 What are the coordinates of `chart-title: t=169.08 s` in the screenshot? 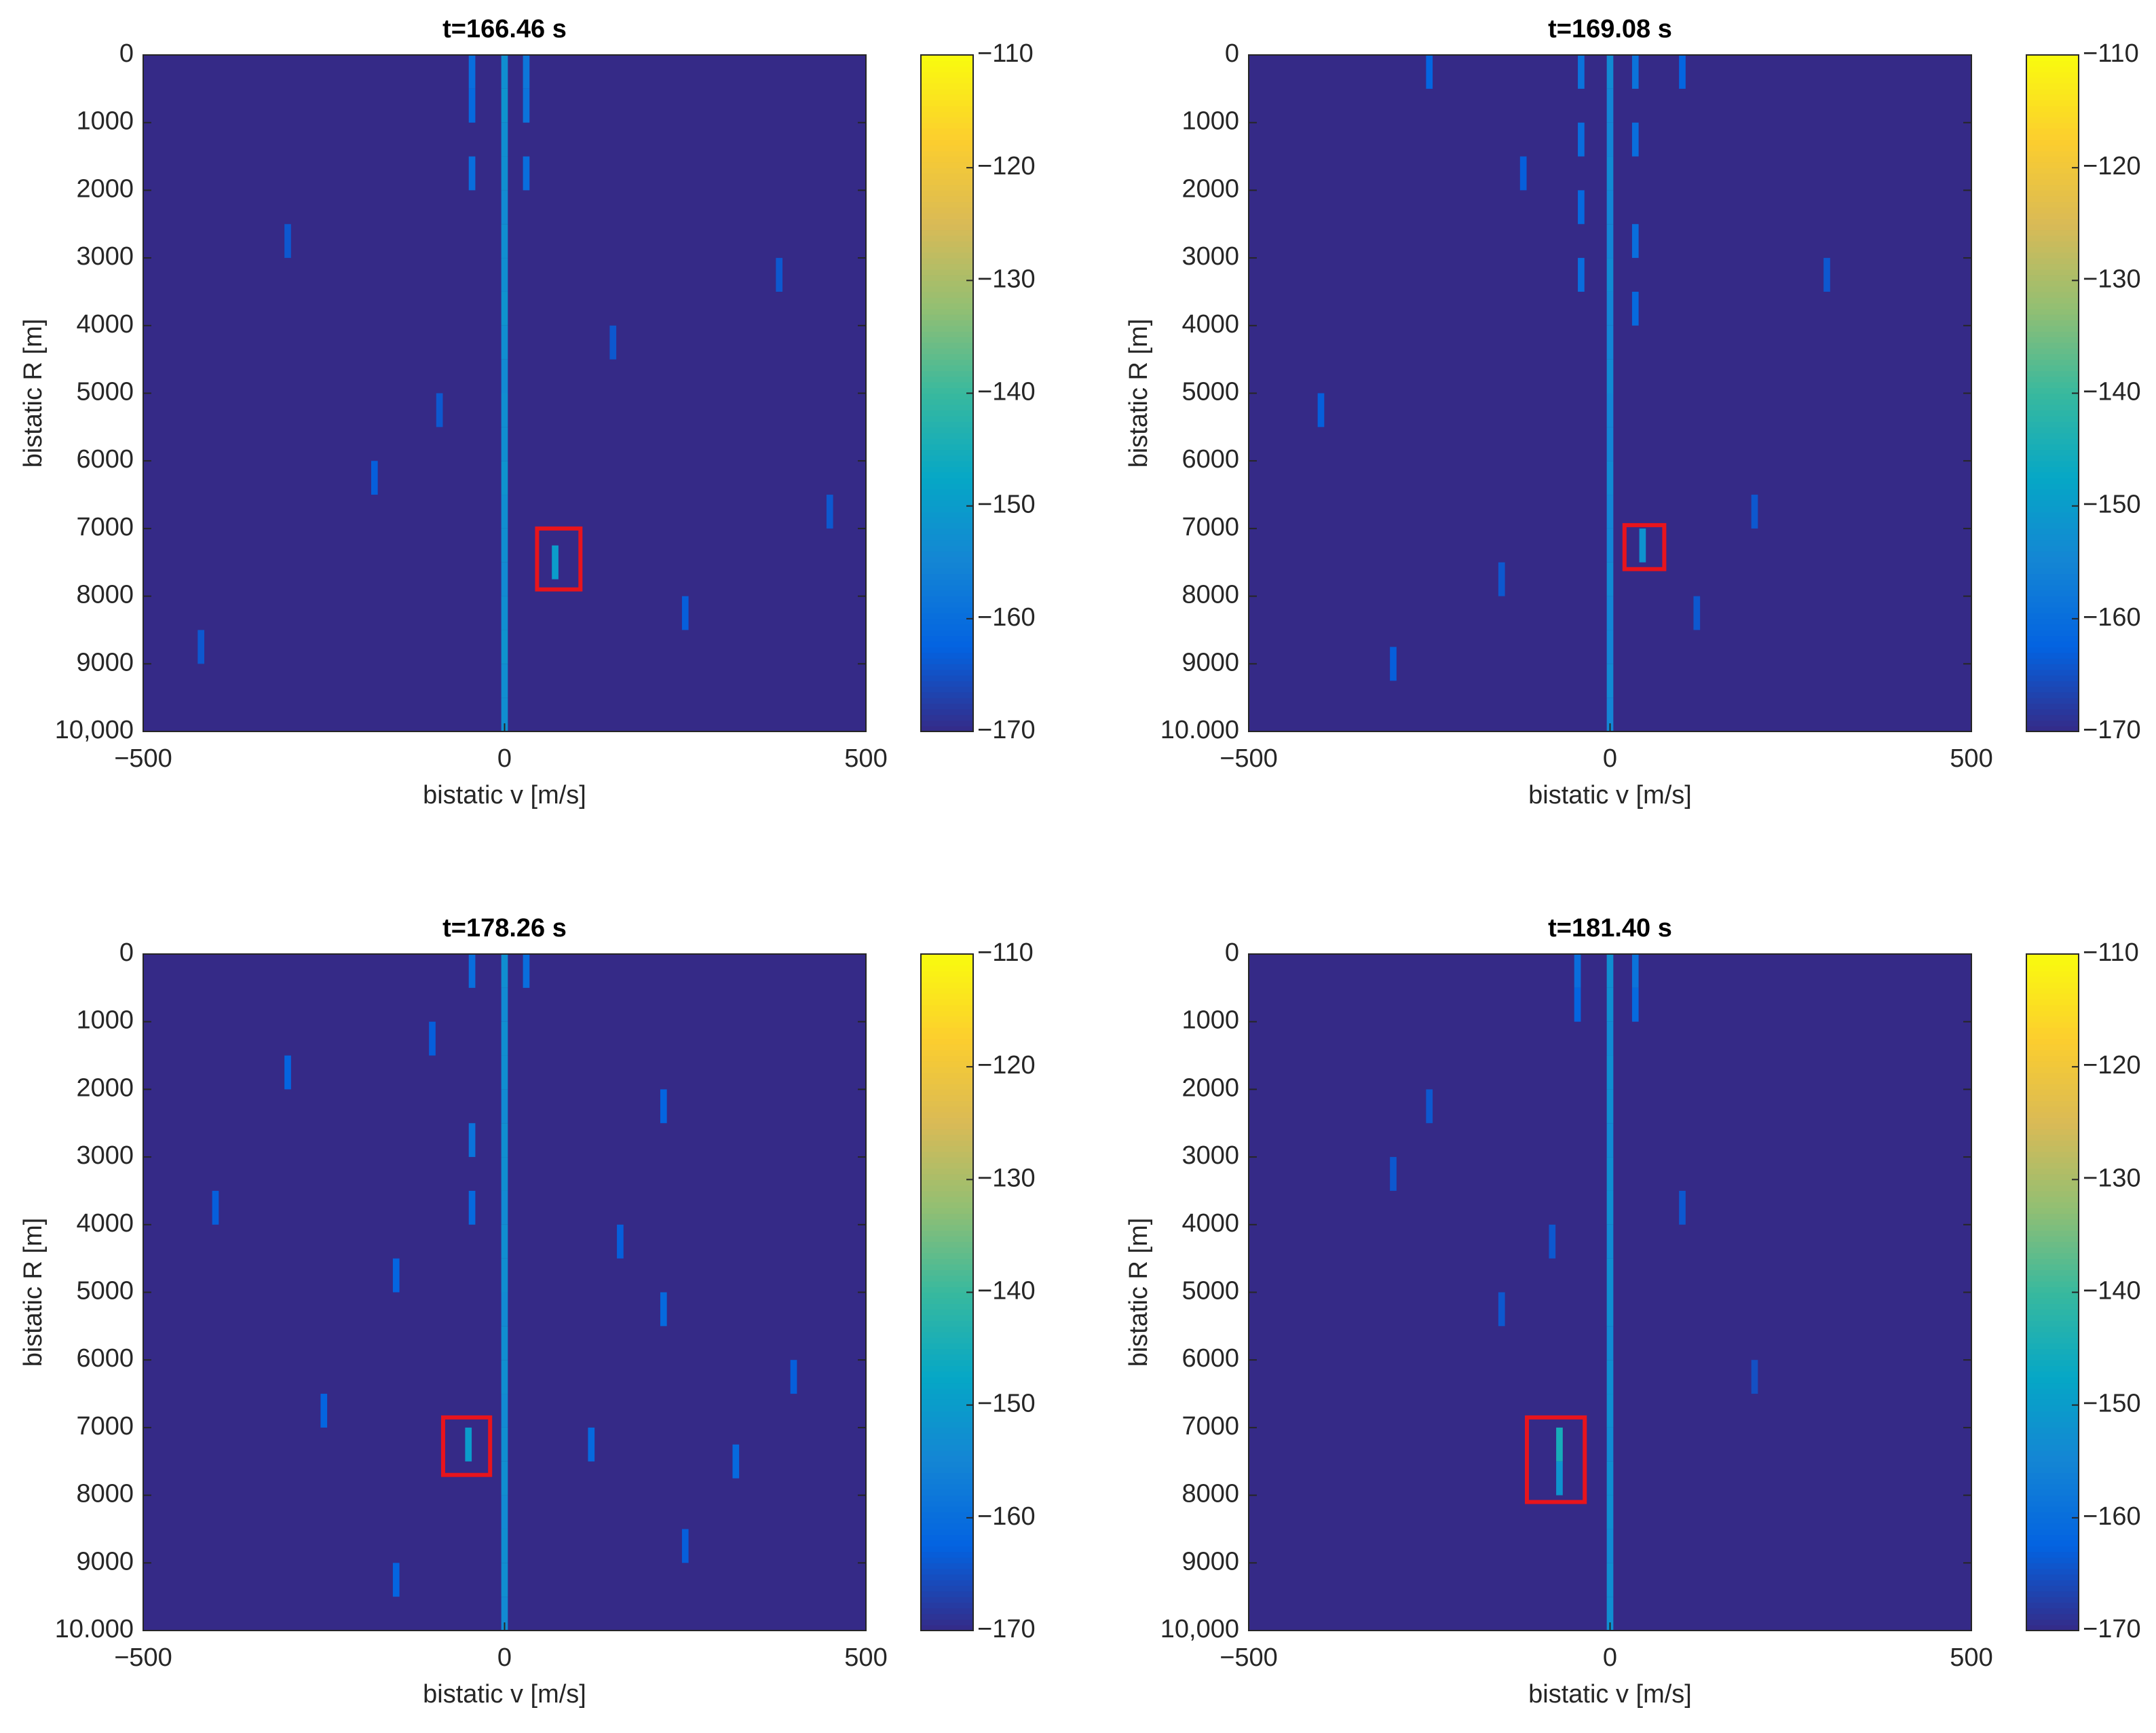 It's located at (1610, 29).